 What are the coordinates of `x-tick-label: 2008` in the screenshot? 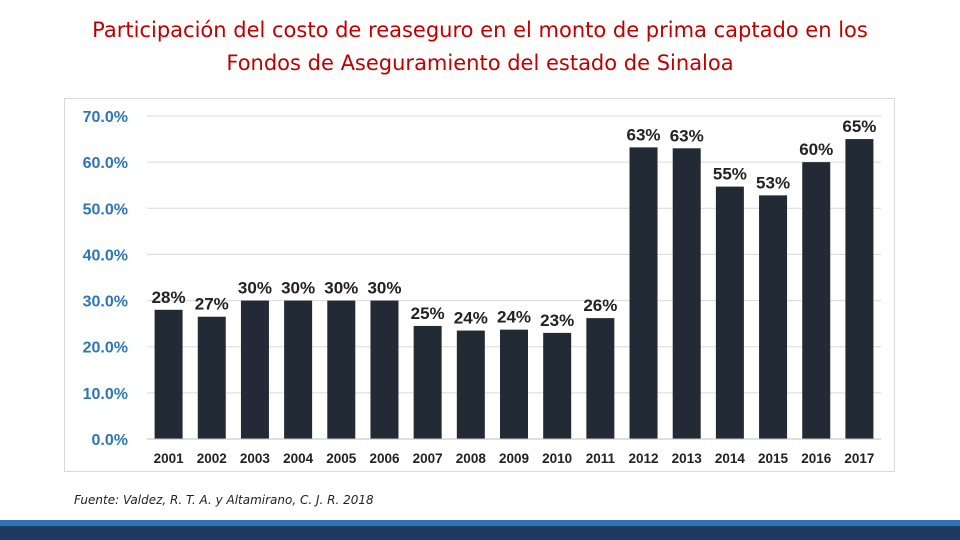 It's located at (471, 458).